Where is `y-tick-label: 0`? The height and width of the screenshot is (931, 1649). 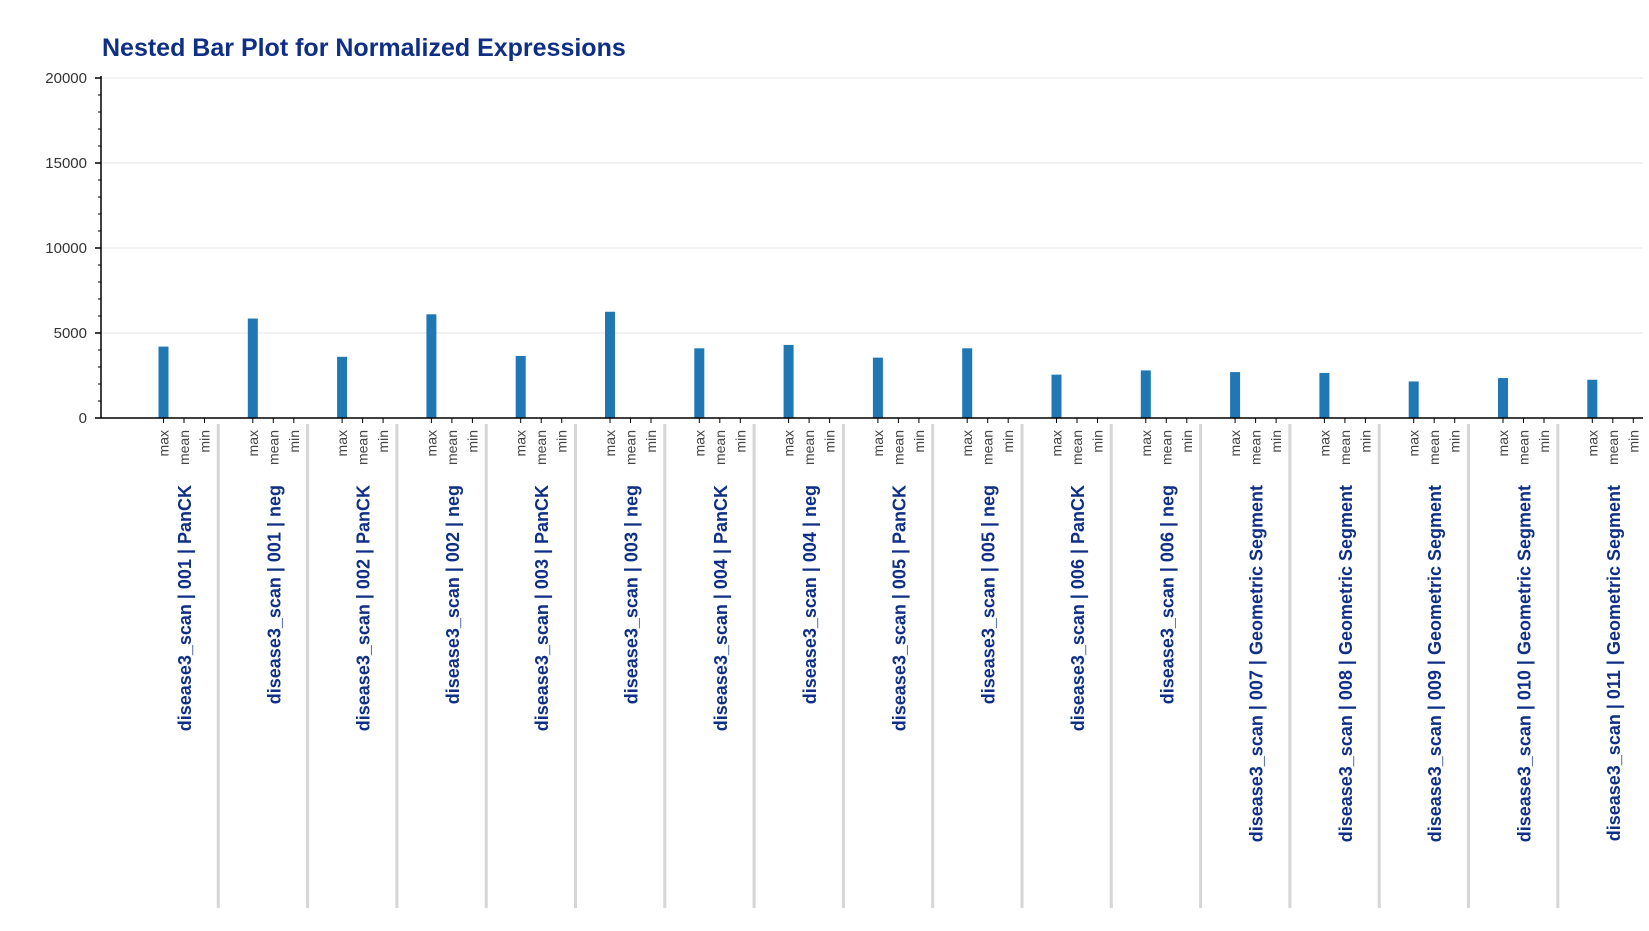
y-tick-label: 0 is located at coordinates (83, 418).